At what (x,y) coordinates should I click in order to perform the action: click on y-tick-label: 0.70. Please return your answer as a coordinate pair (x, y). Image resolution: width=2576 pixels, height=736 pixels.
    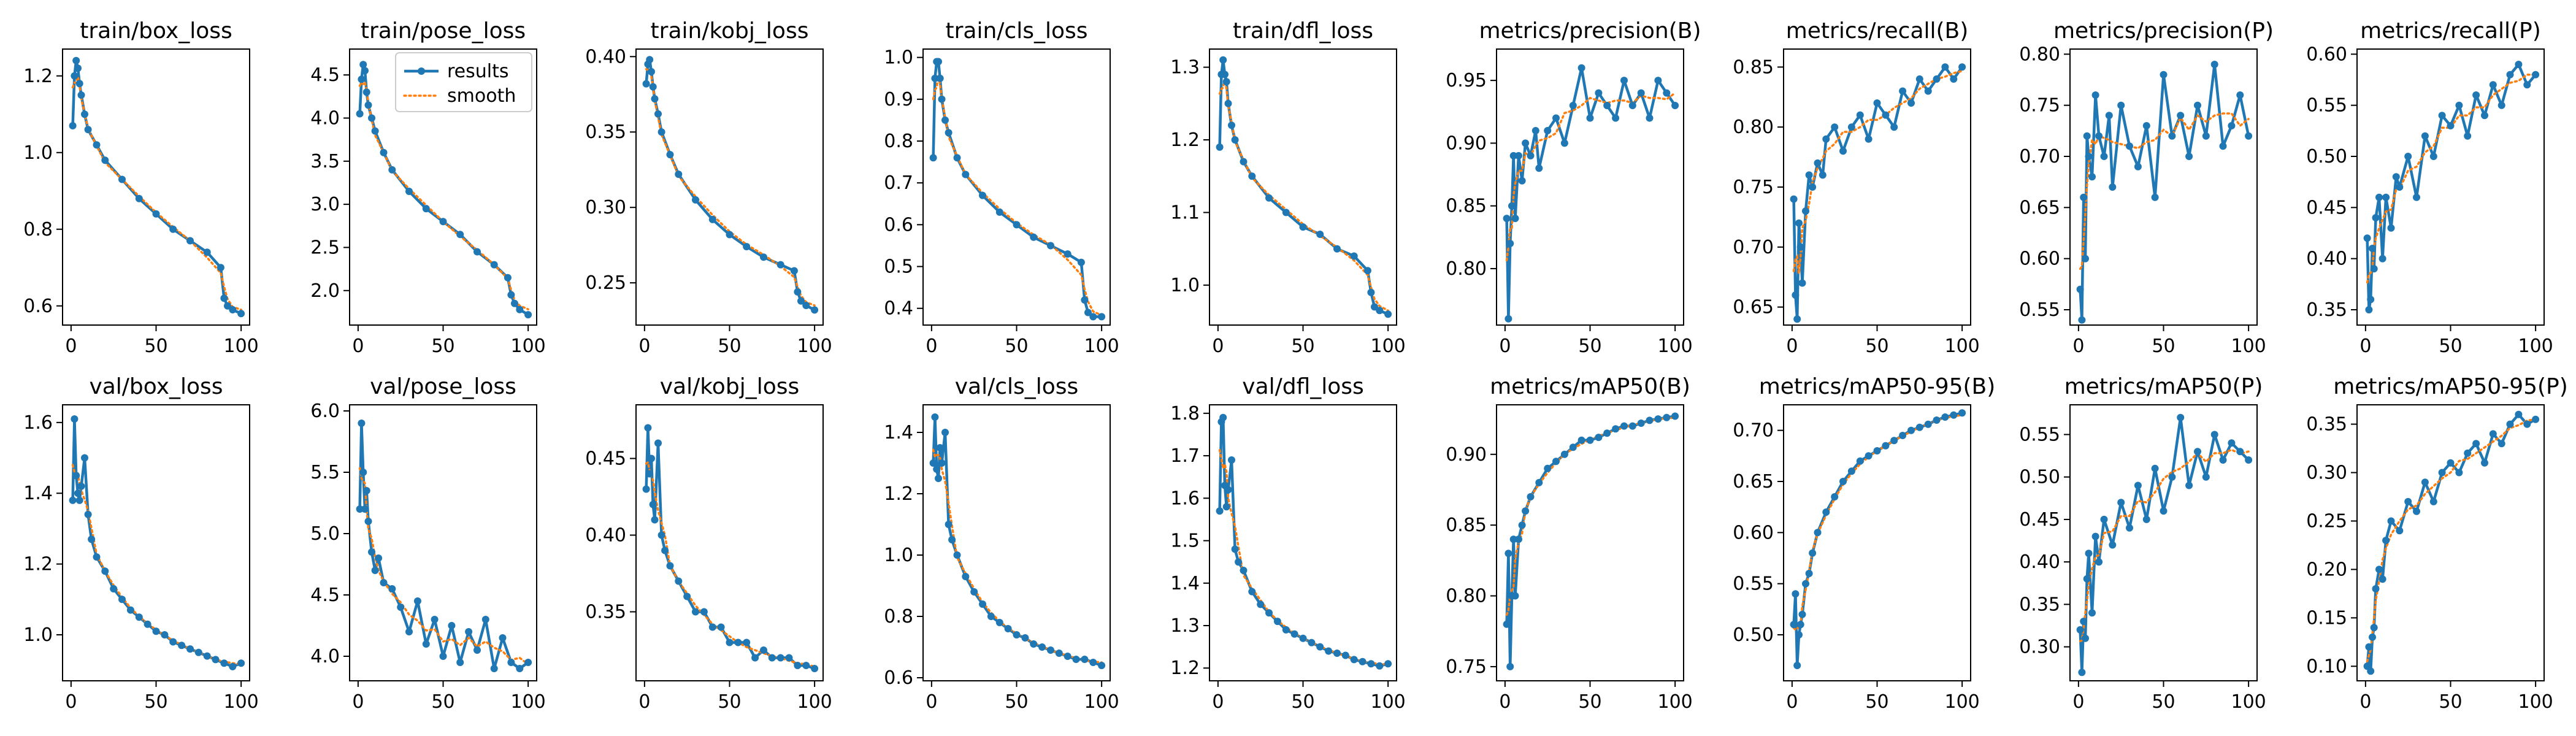
    Looking at the image, I should click on (2039, 156).